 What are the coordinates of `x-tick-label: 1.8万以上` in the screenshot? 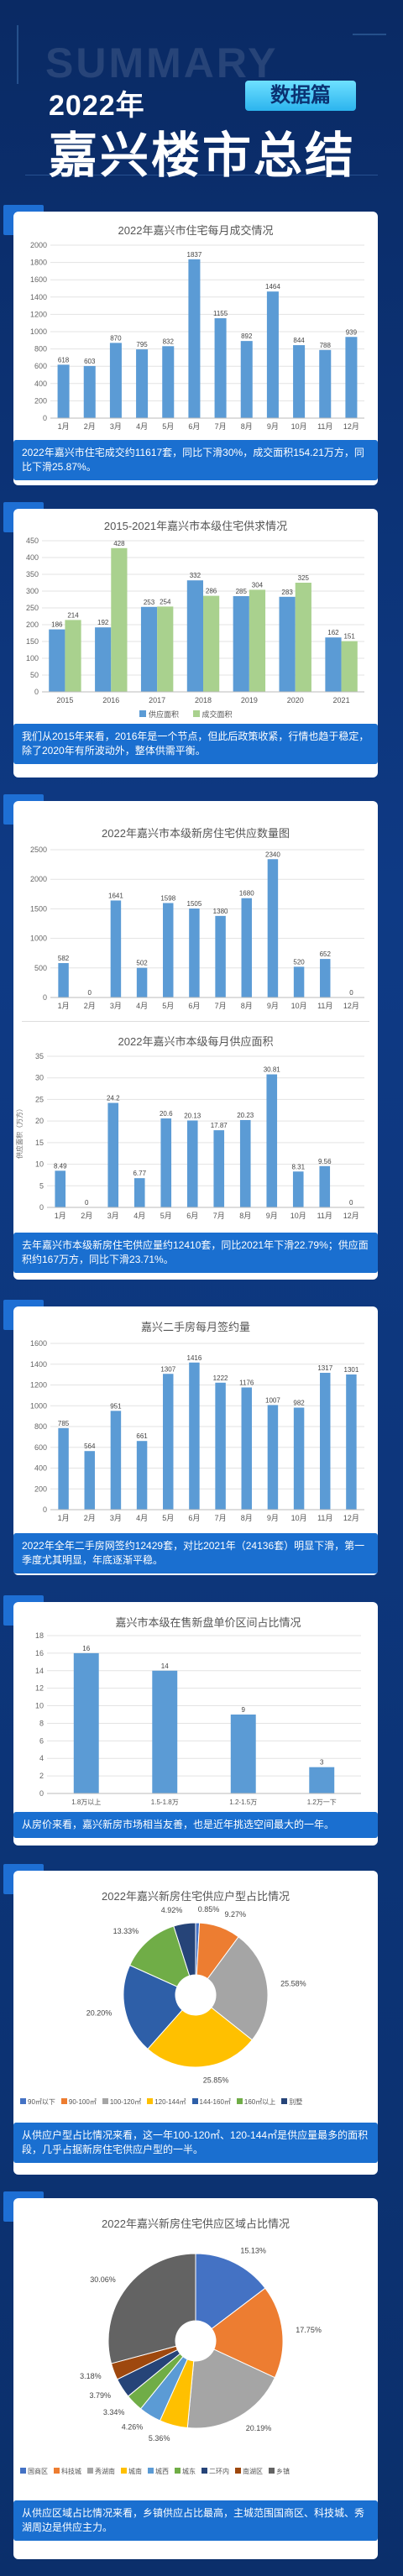 It's located at (86, 1802).